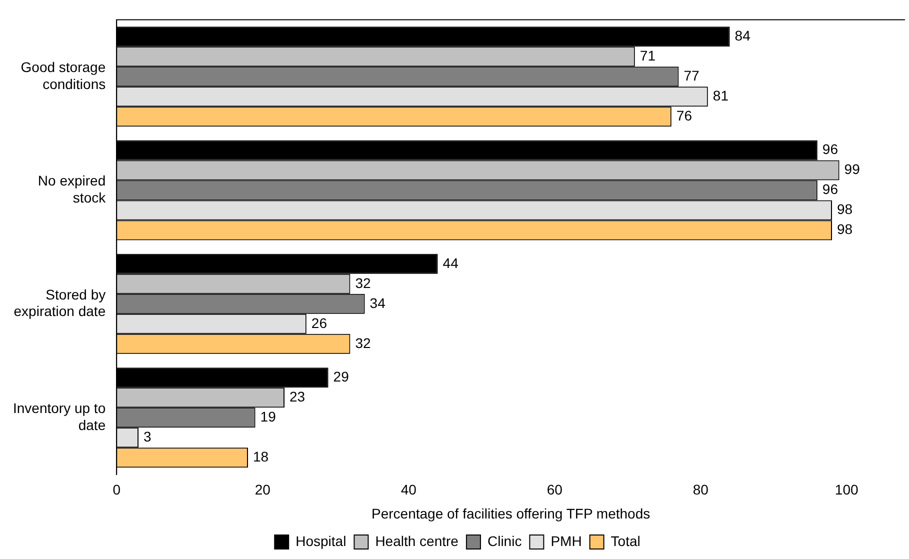 Image resolution: width=909 pixels, height=559 pixels. Describe the element at coordinates (341, 376) in the screenshot. I see `data-label: 29` at that location.